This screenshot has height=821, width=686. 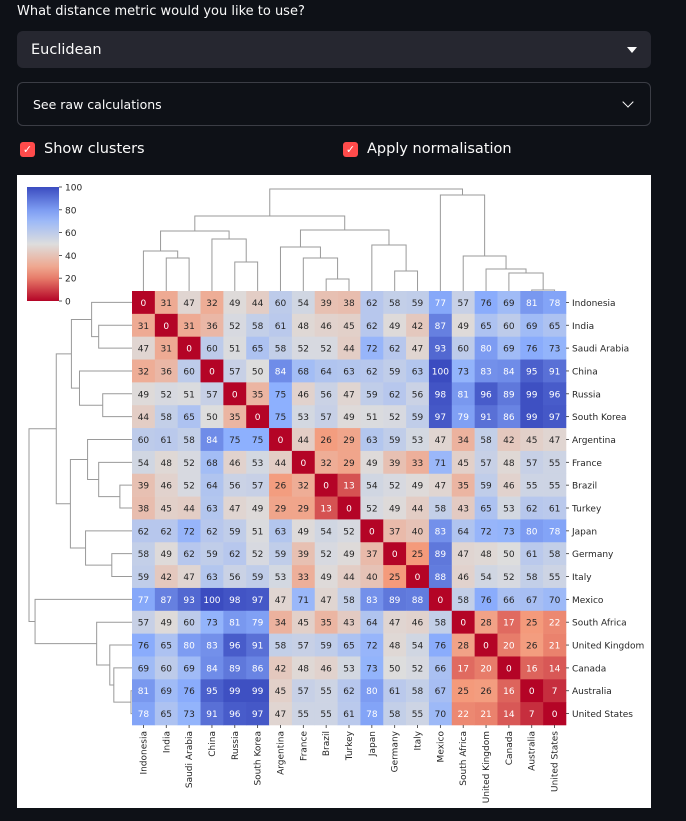 I want to click on cell-value-label: 58, so click(x=281, y=350).